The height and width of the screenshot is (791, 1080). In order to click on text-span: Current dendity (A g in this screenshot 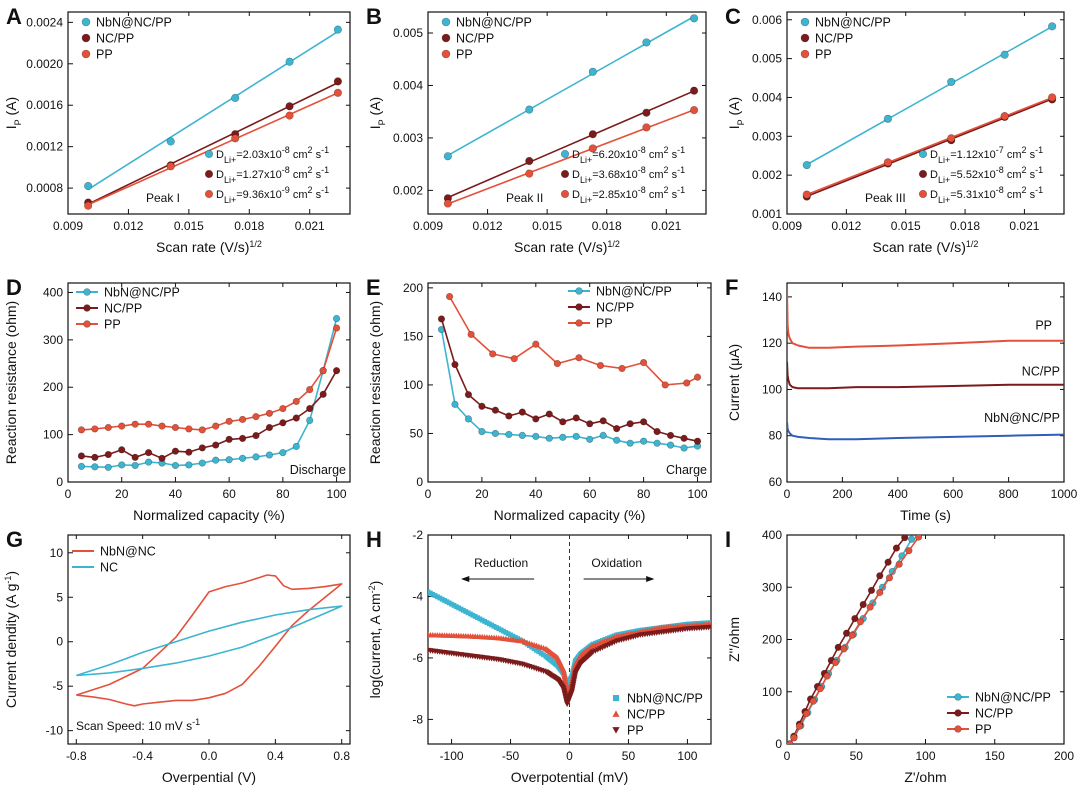, I will do `click(11, 646)`.